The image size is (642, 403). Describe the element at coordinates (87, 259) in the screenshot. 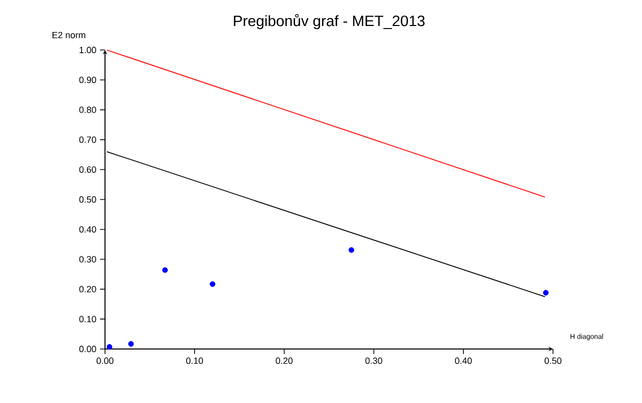

I see `y-tick-label: 0.30` at that location.